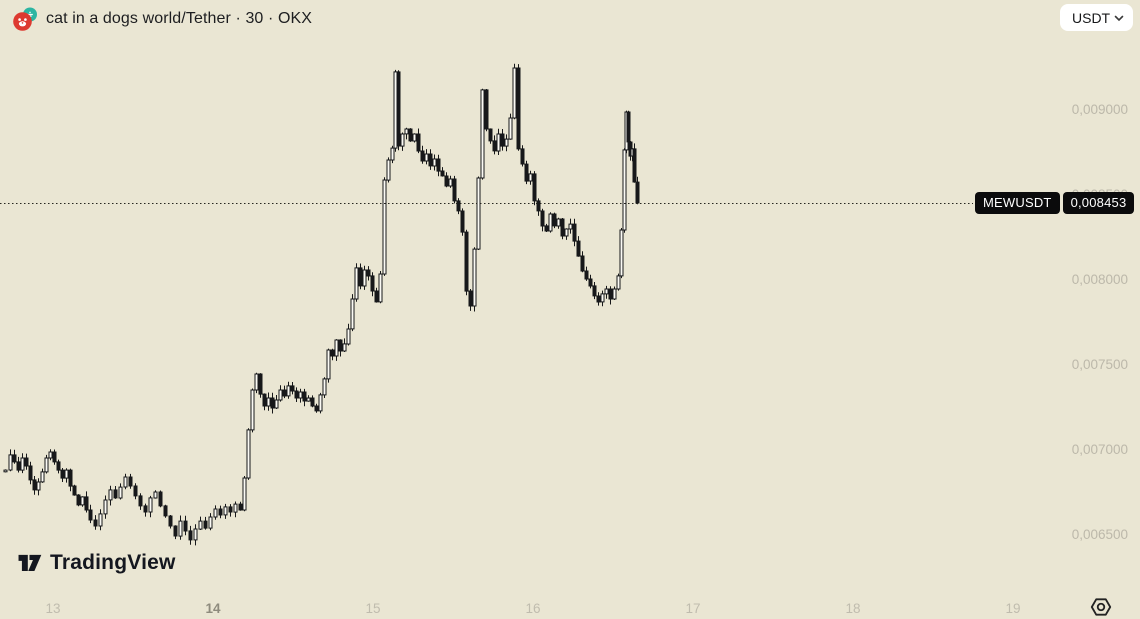 Image resolution: width=1140 pixels, height=619 pixels. Describe the element at coordinates (213, 608) in the screenshot. I see `time-axis-label: 14` at that location.